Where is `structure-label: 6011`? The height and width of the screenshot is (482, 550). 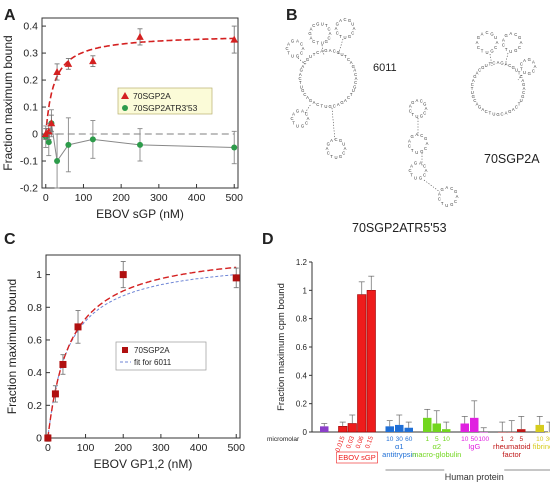 structure-label: 6011 is located at coordinates (385, 68).